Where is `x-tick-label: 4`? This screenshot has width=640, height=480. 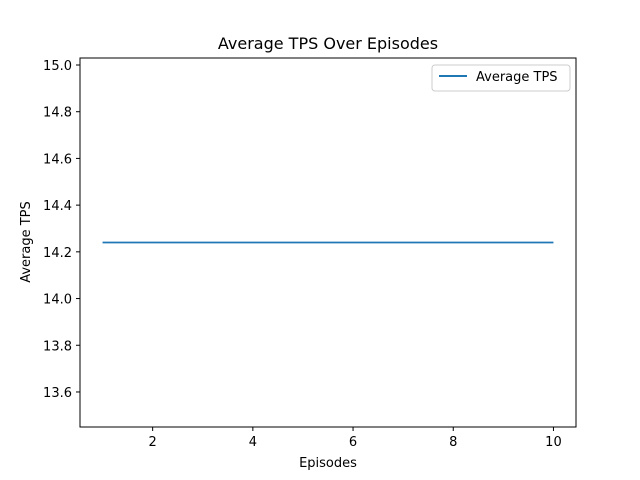 x-tick-label: 4 is located at coordinates (253, 442).